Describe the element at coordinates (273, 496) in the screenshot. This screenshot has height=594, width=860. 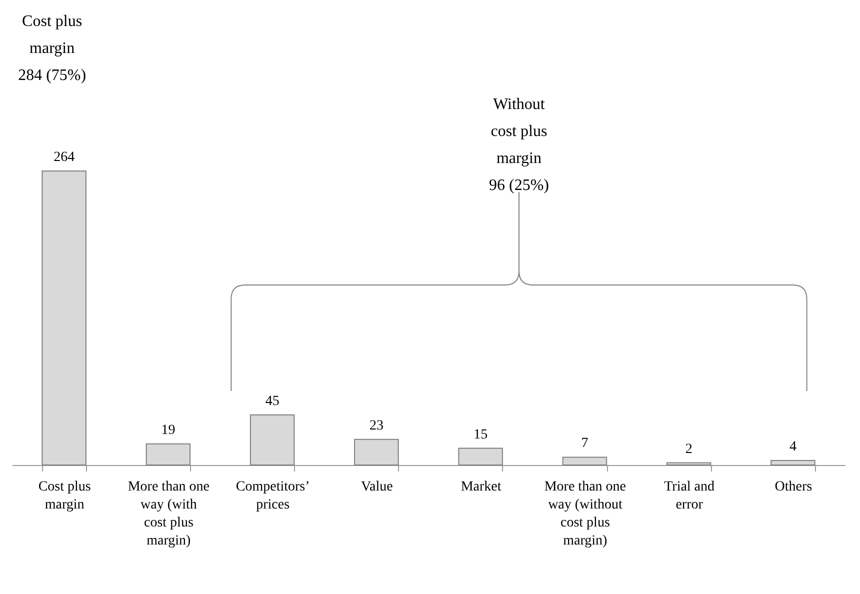
I see `x-tick-label: Competitors’ prices` at that location.